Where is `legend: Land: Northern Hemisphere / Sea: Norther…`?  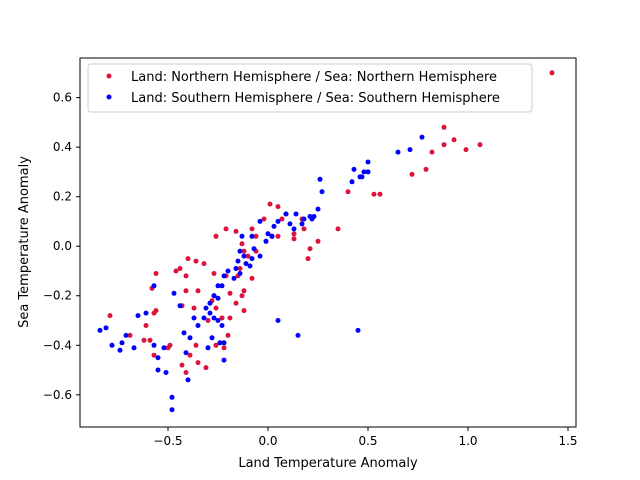
legend: Land: Northern Hemisphere / Sea: Norther… is located at coordinates (310, 88).